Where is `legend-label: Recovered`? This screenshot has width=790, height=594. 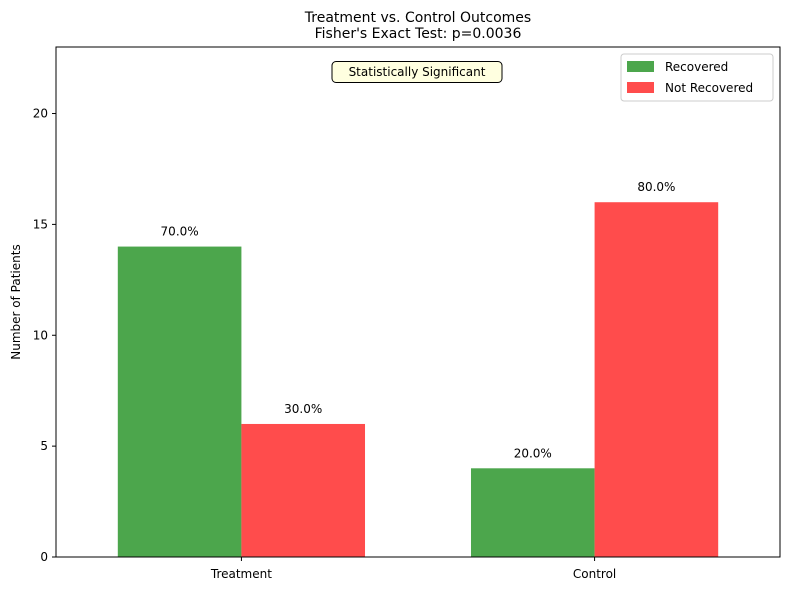 legend-label: Recovered is located at coordinates (696, 67).